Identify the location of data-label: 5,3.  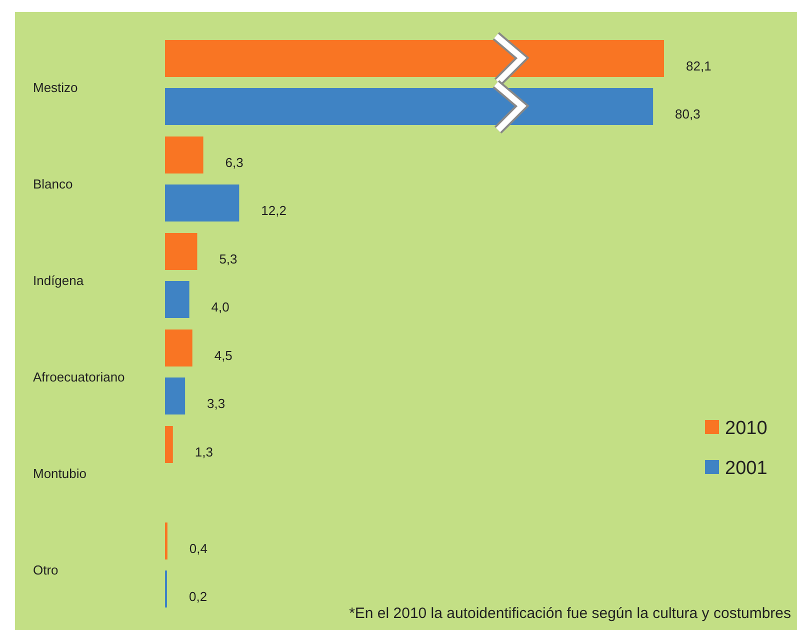
(228, 259).